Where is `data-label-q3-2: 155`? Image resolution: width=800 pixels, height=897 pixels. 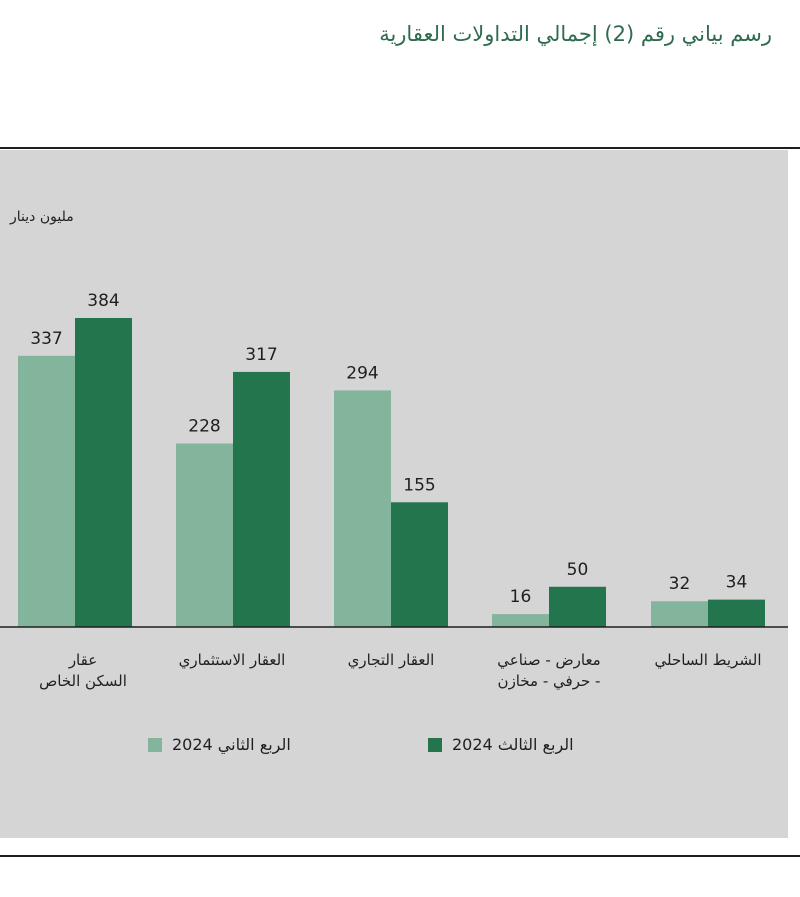 data-label-q3-2: 155 is located at coordinates (419, 485).